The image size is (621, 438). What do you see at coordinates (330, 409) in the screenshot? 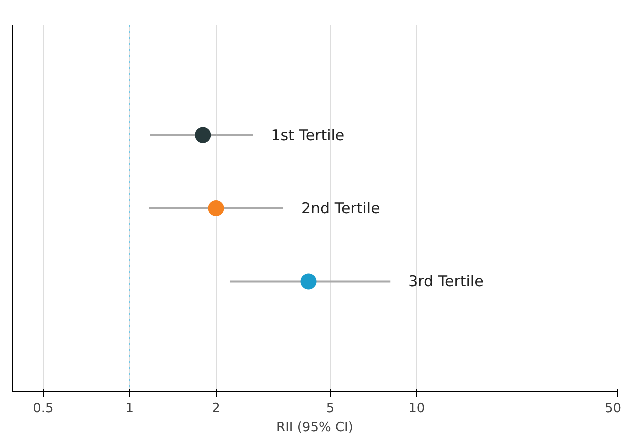
I see `x-tick-label: 5` at bounding box center [330, 409].